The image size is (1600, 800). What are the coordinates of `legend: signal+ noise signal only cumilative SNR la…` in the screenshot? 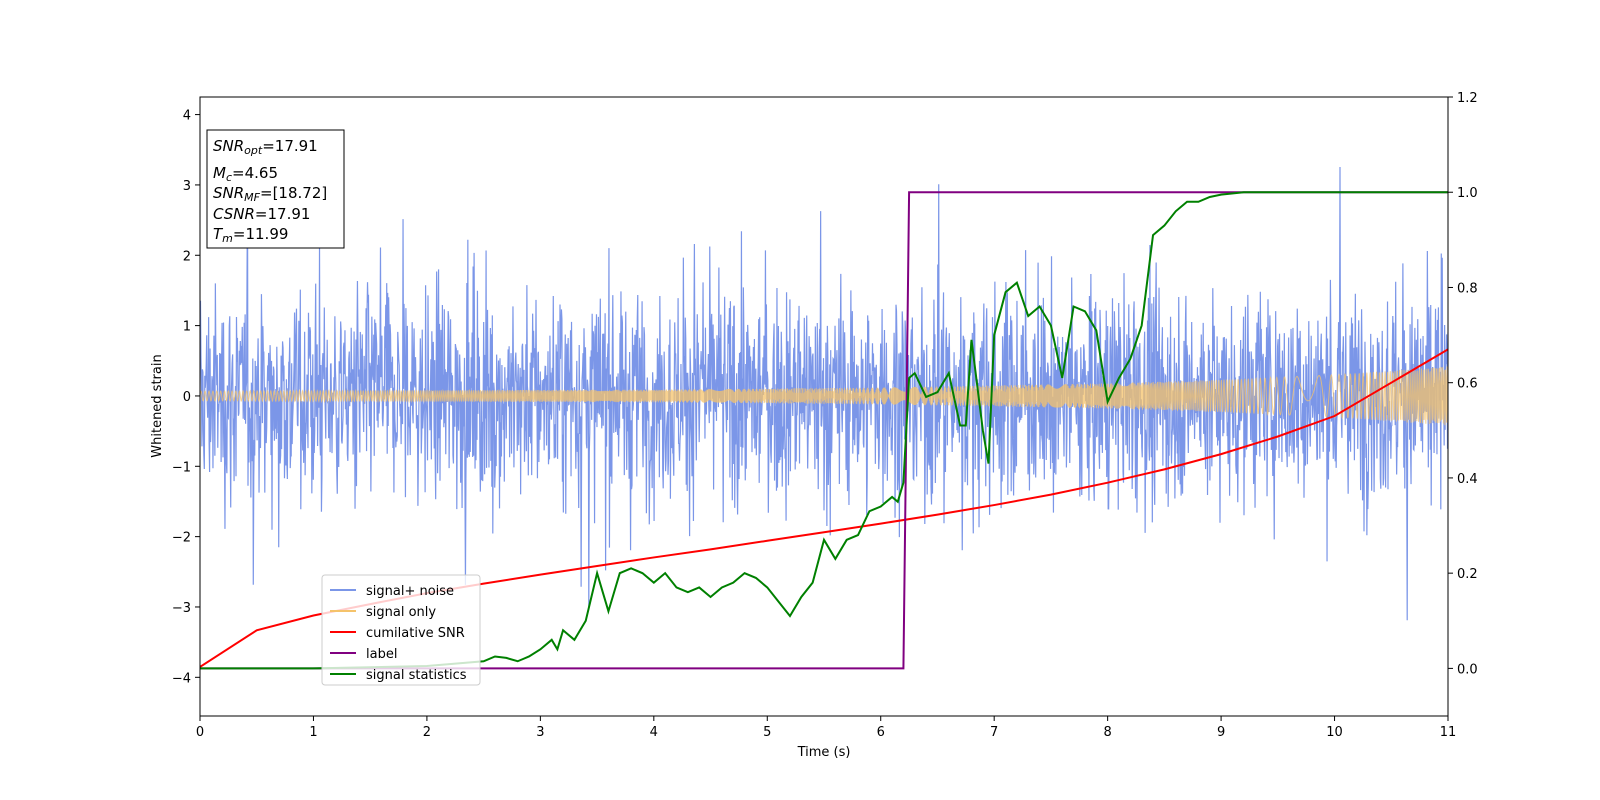 It's located at (401, 630).